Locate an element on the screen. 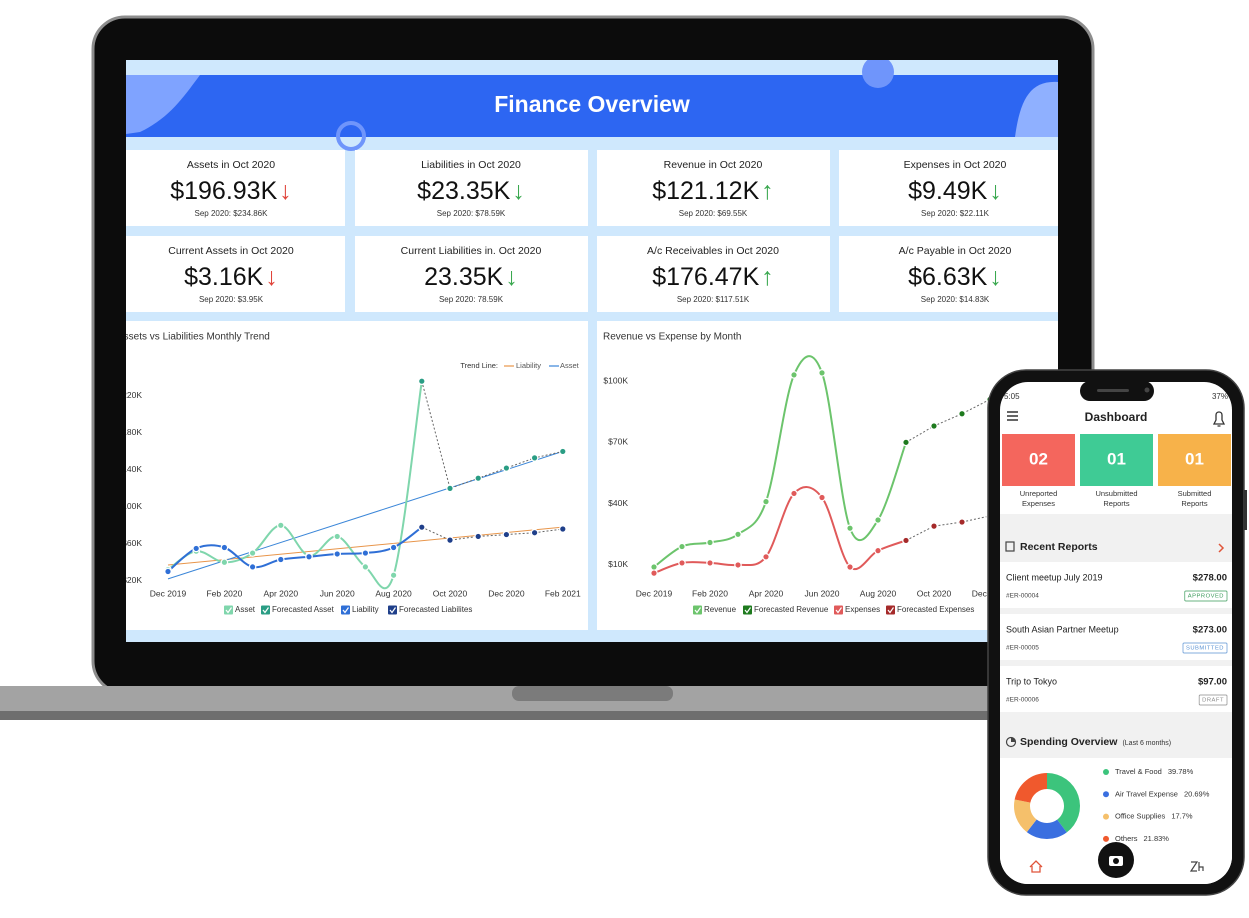 Image resolution: width=1249 pixels, height=918 pixels. home-icon is located at coordinates (1036, 866).